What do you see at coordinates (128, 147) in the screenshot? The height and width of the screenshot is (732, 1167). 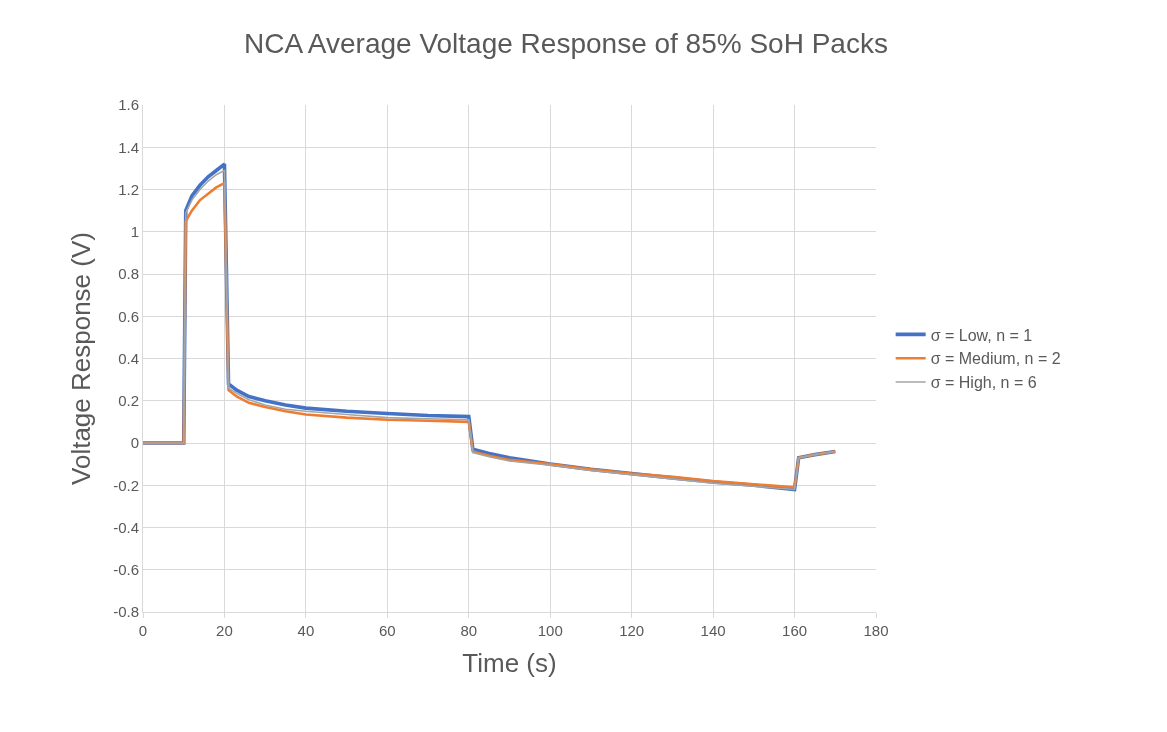 I see `y-tick-label: 1.4` at bounding box center [128, 147].